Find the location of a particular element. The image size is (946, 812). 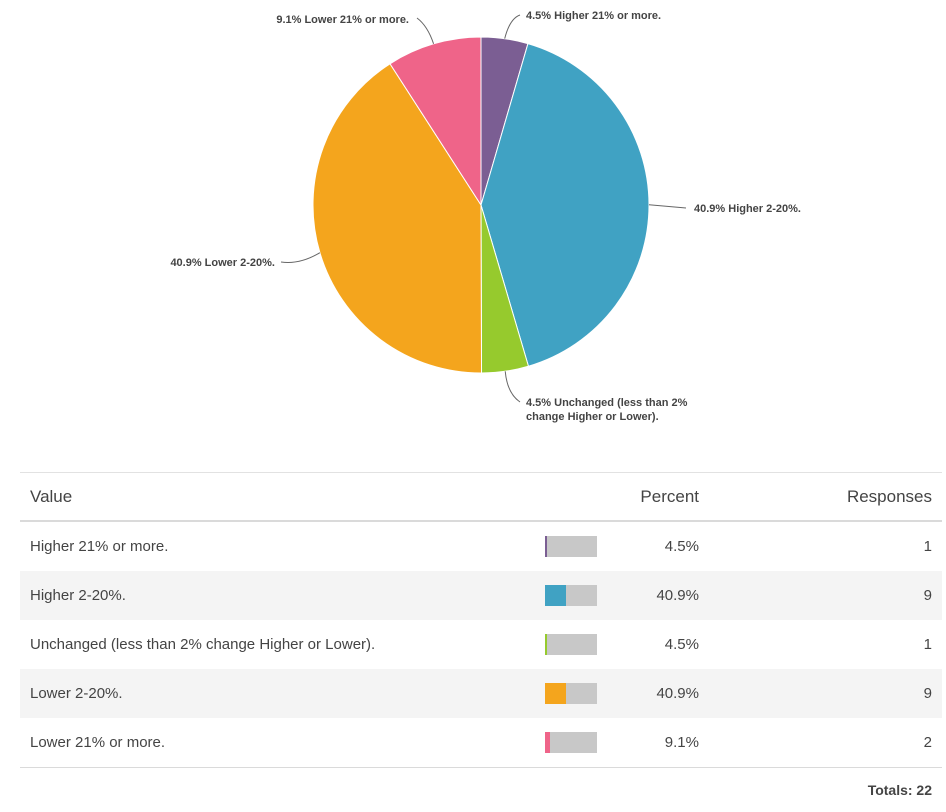

totals-text: Totals: 22 is located at coordinates (481, 790).